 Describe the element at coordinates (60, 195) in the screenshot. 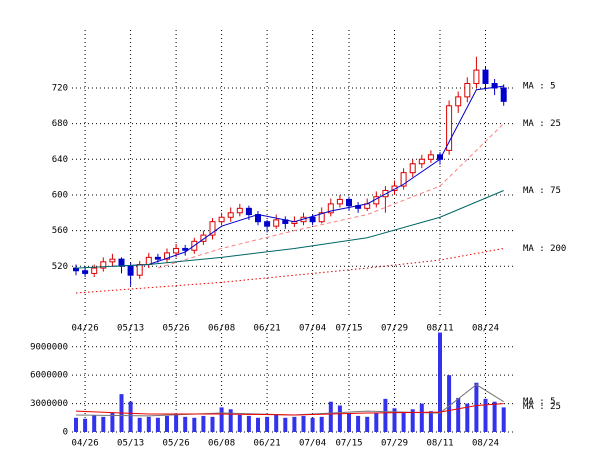

I see `y-tick-label: 600` at that location.